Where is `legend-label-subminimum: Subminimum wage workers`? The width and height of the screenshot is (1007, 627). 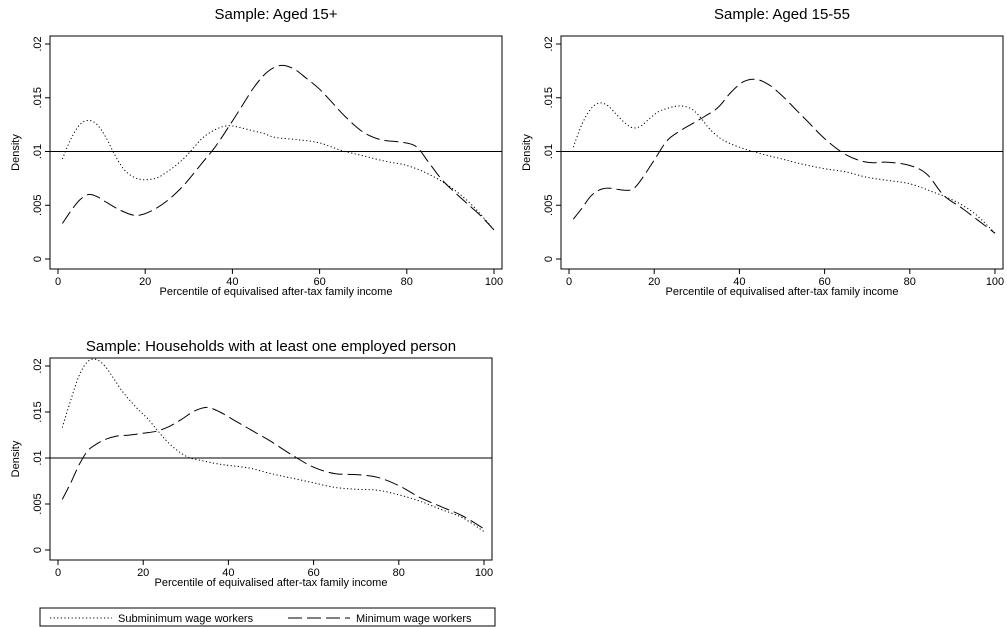 legend-label-subminimum: Subminimum wage workers is located at coordinates (186, 619).